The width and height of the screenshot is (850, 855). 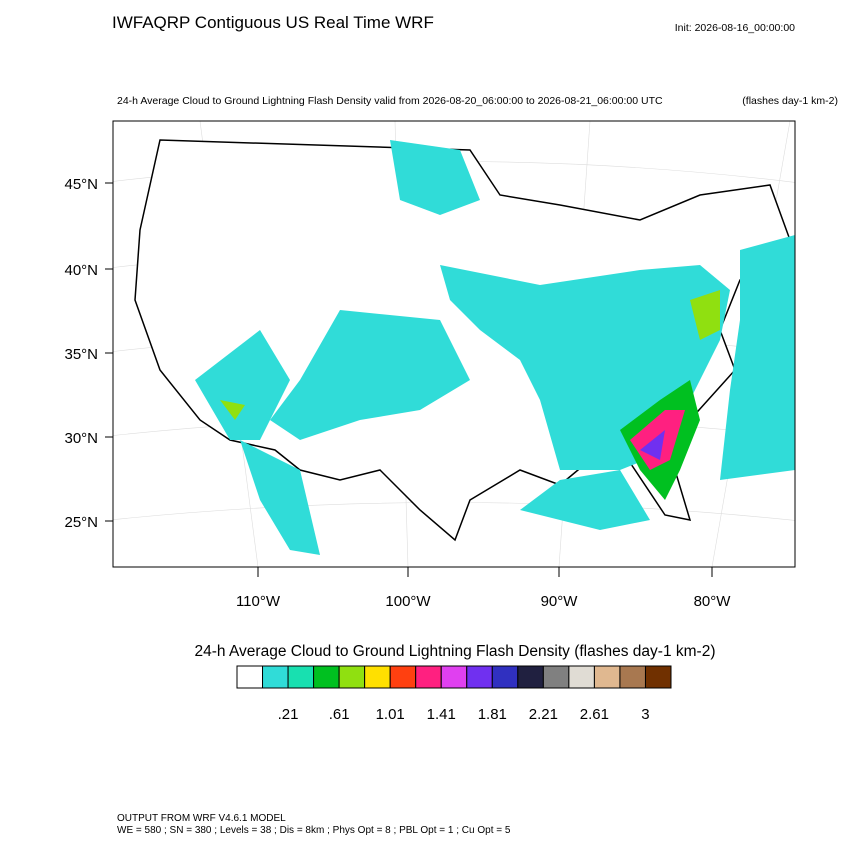 I want to click on lat-label: 30°N, so click(x=81, y=438).